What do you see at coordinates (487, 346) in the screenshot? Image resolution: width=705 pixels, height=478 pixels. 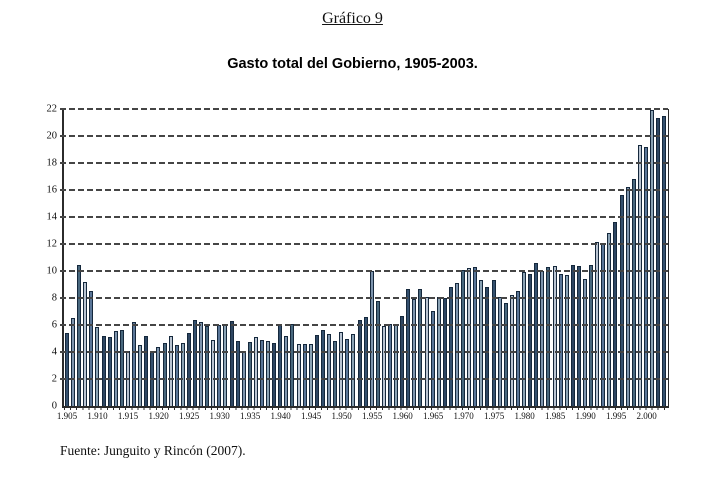 I see `bar-1974` at bounding box center [487, 346].